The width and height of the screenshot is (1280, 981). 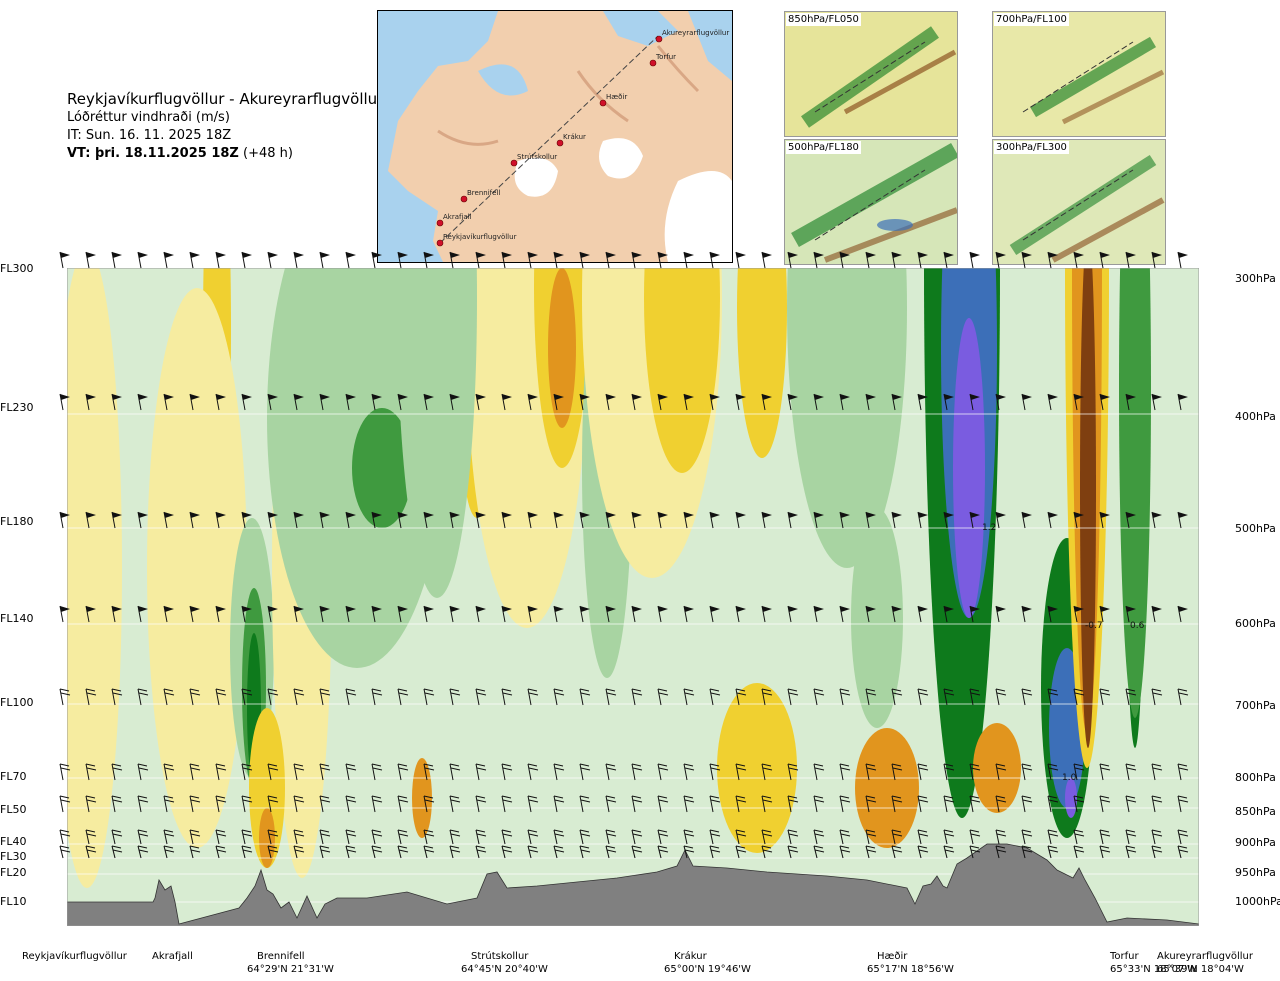 What do you see at coordinates (560, 143) in the screenshot?
I see `map-waypoint` at bounding box center [560, 143].